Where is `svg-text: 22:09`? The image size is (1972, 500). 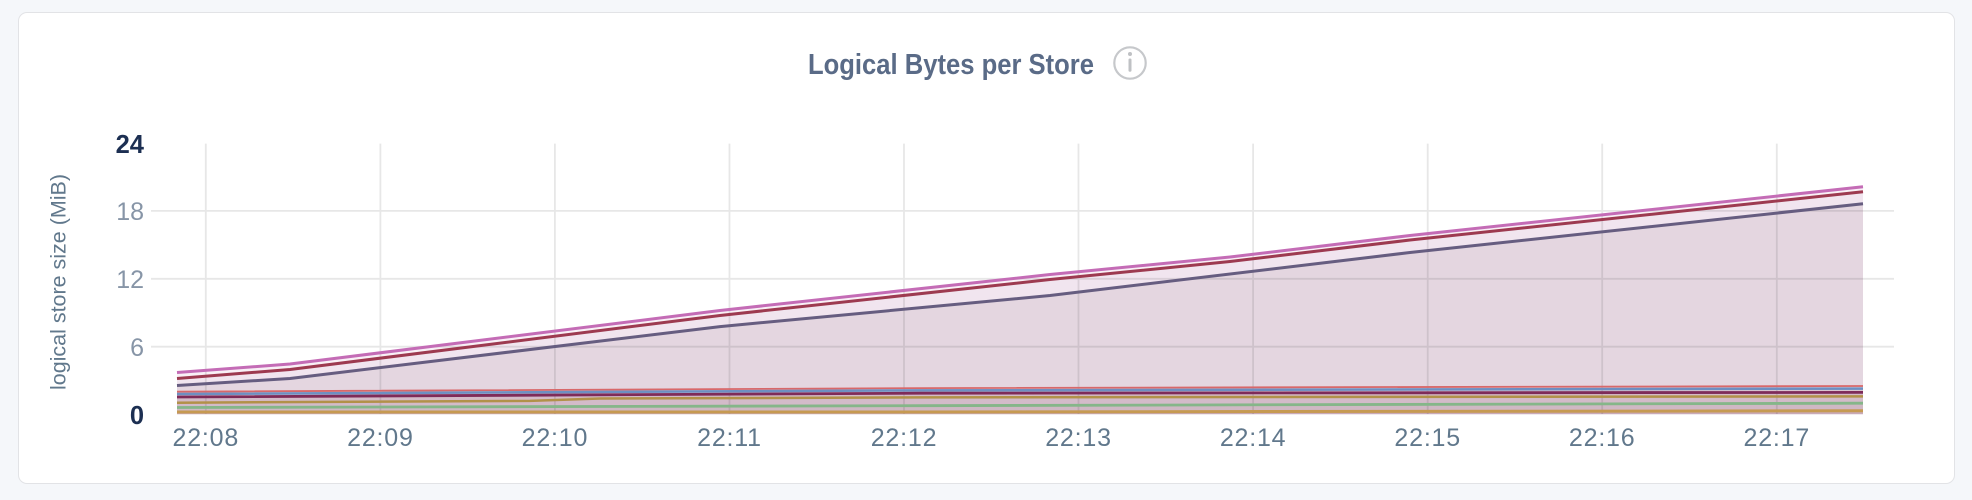
svg-text: 22:09 is located at coordinates (380, 438).